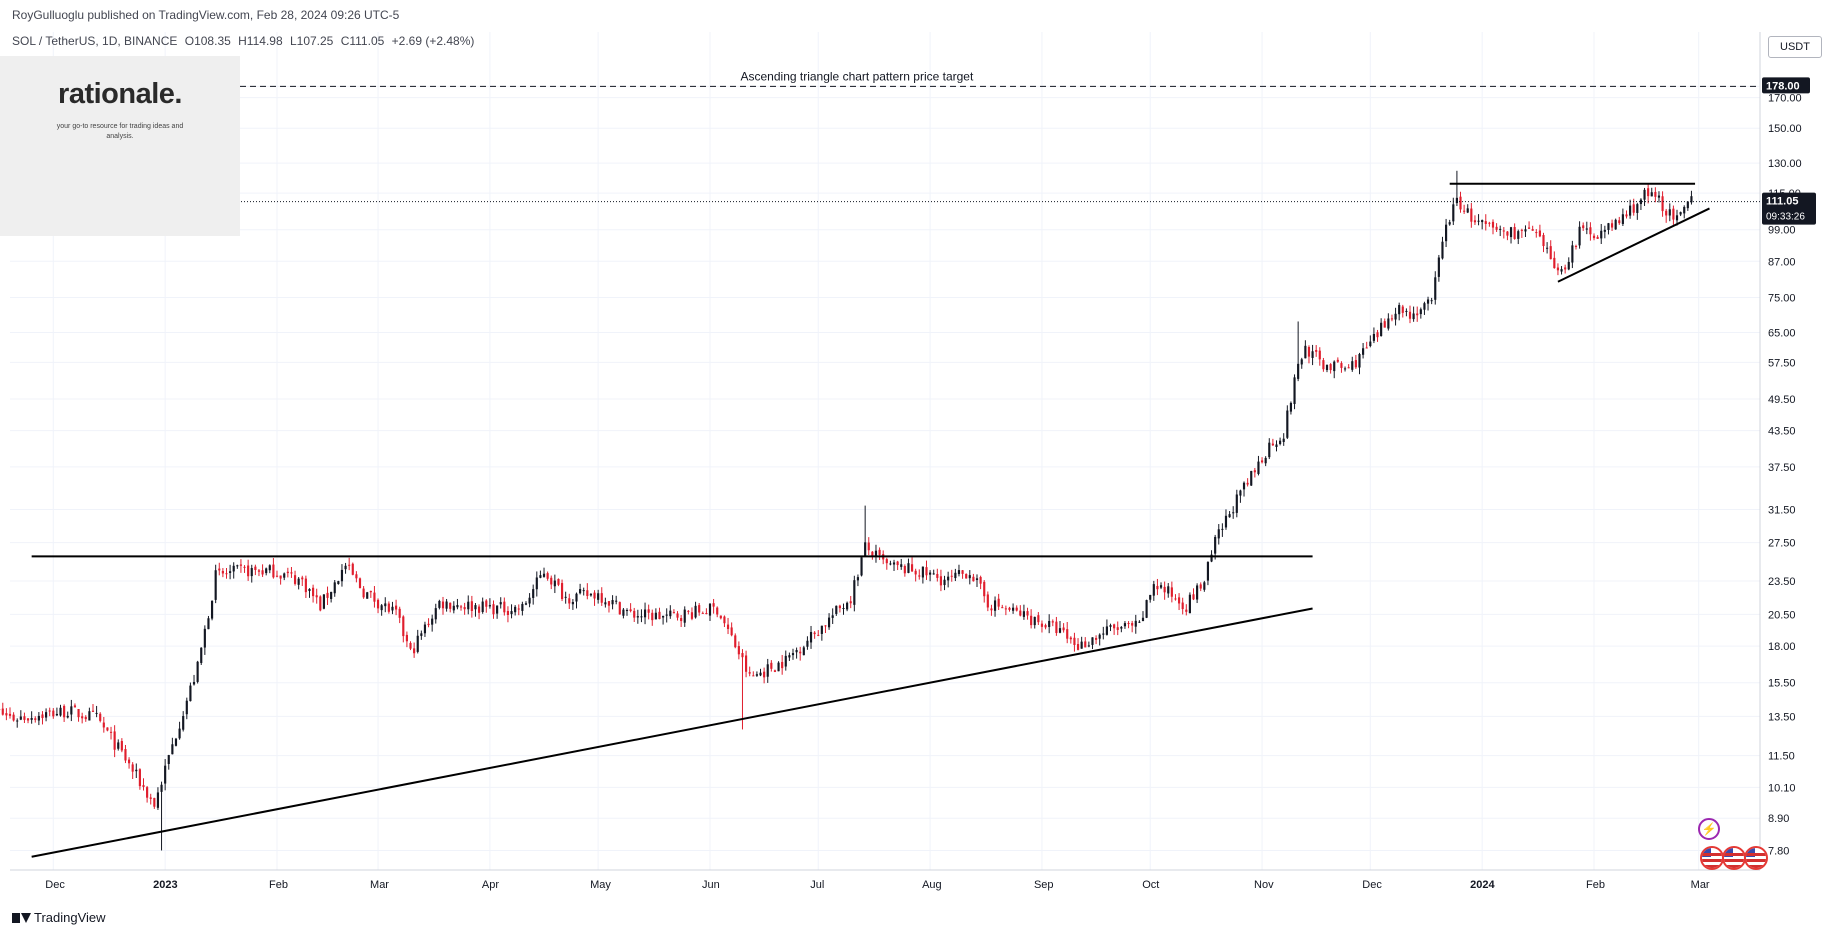 This screenshot has width=1835, height=931. I want to click on brand-label: TradingView, so click(70, 917).